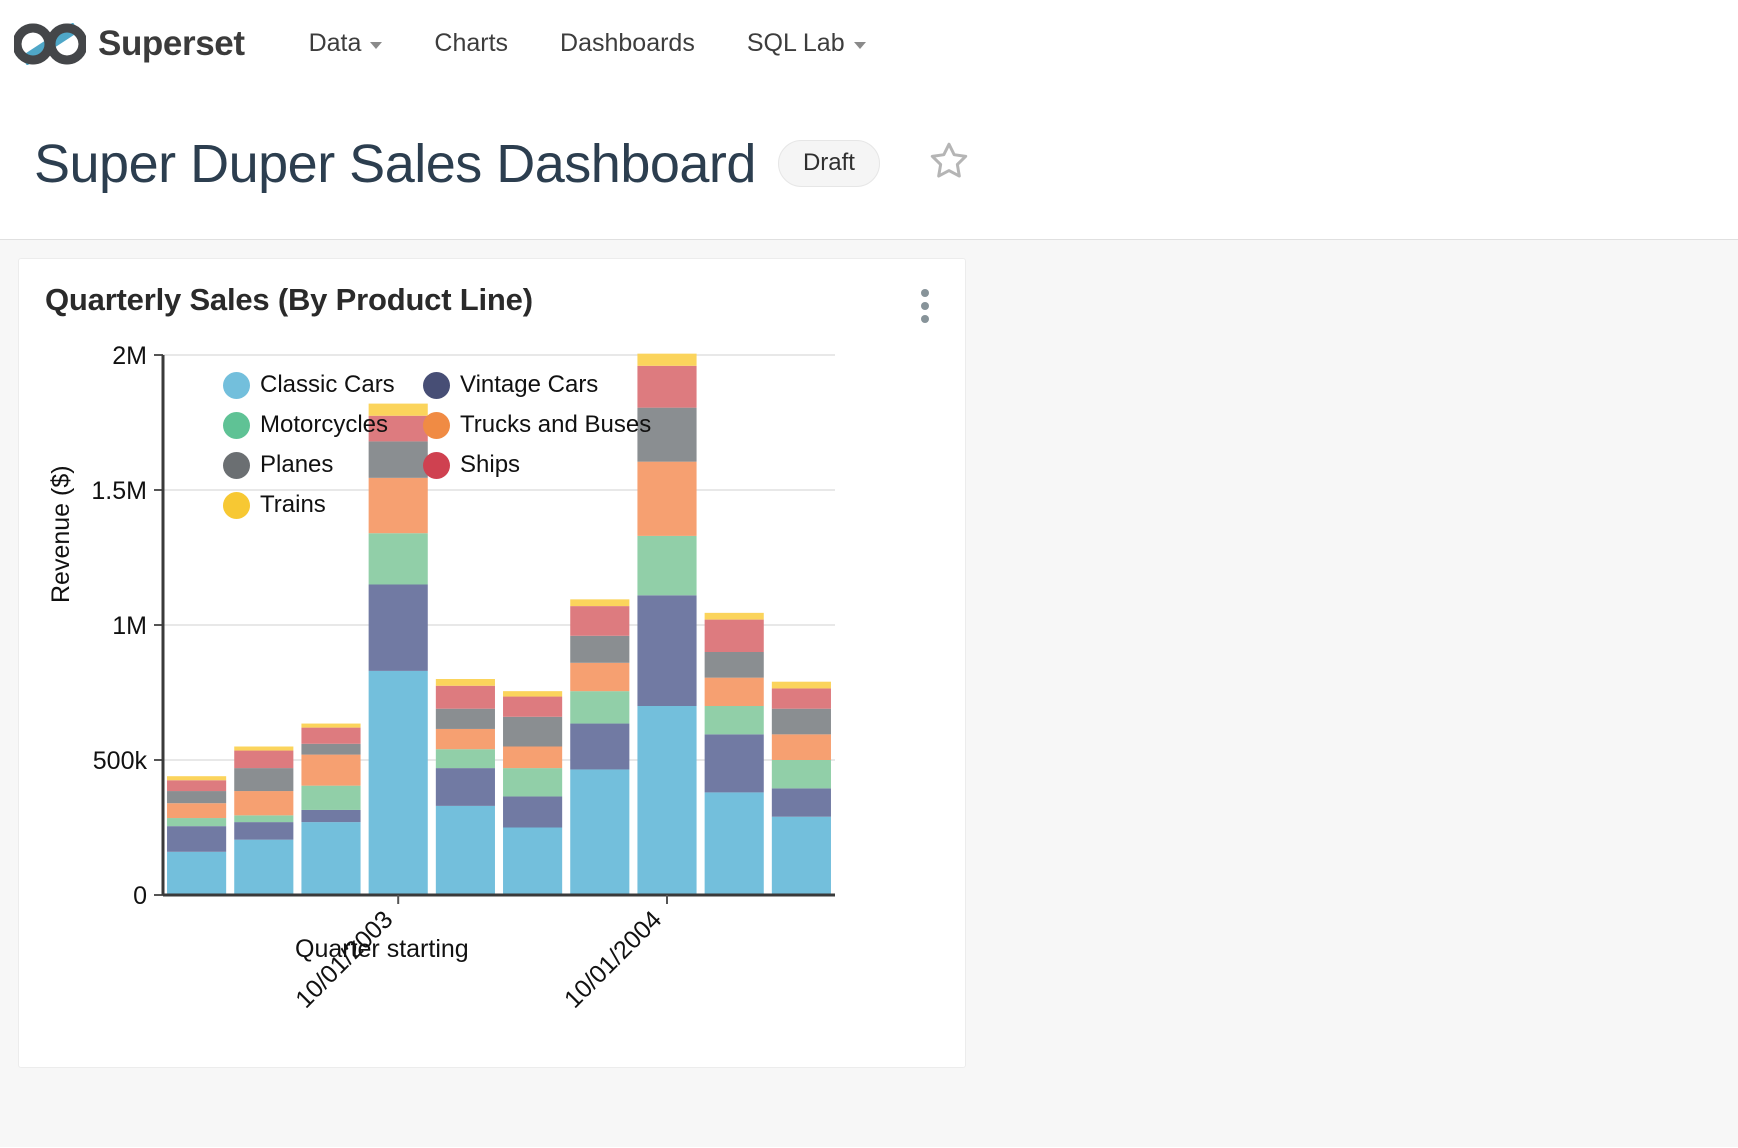  I want to click on legend-item-trucks-and-buses: Trucks and Buses, so click(538, 425).